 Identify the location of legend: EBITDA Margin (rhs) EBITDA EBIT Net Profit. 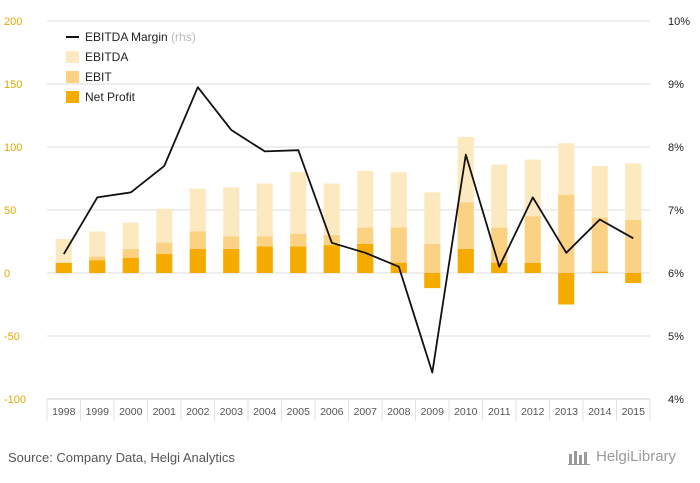
(131, 67).